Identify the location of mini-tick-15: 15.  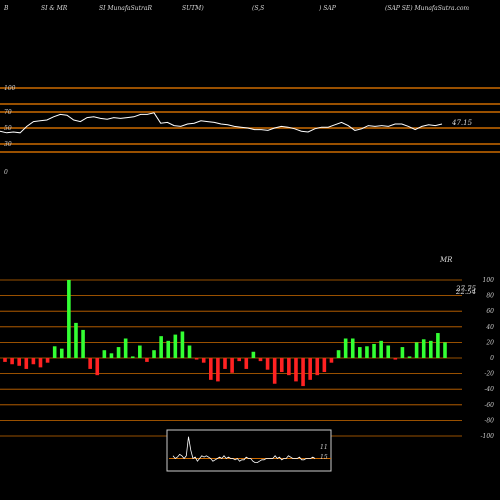
(324, 457).